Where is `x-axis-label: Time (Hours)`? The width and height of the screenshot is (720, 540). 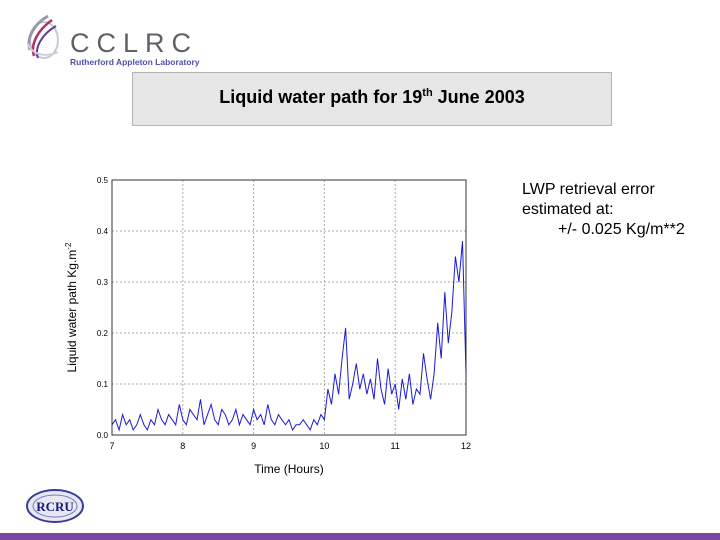
x-axis-label: Time (Hours) is located at coordinates (289, 469).